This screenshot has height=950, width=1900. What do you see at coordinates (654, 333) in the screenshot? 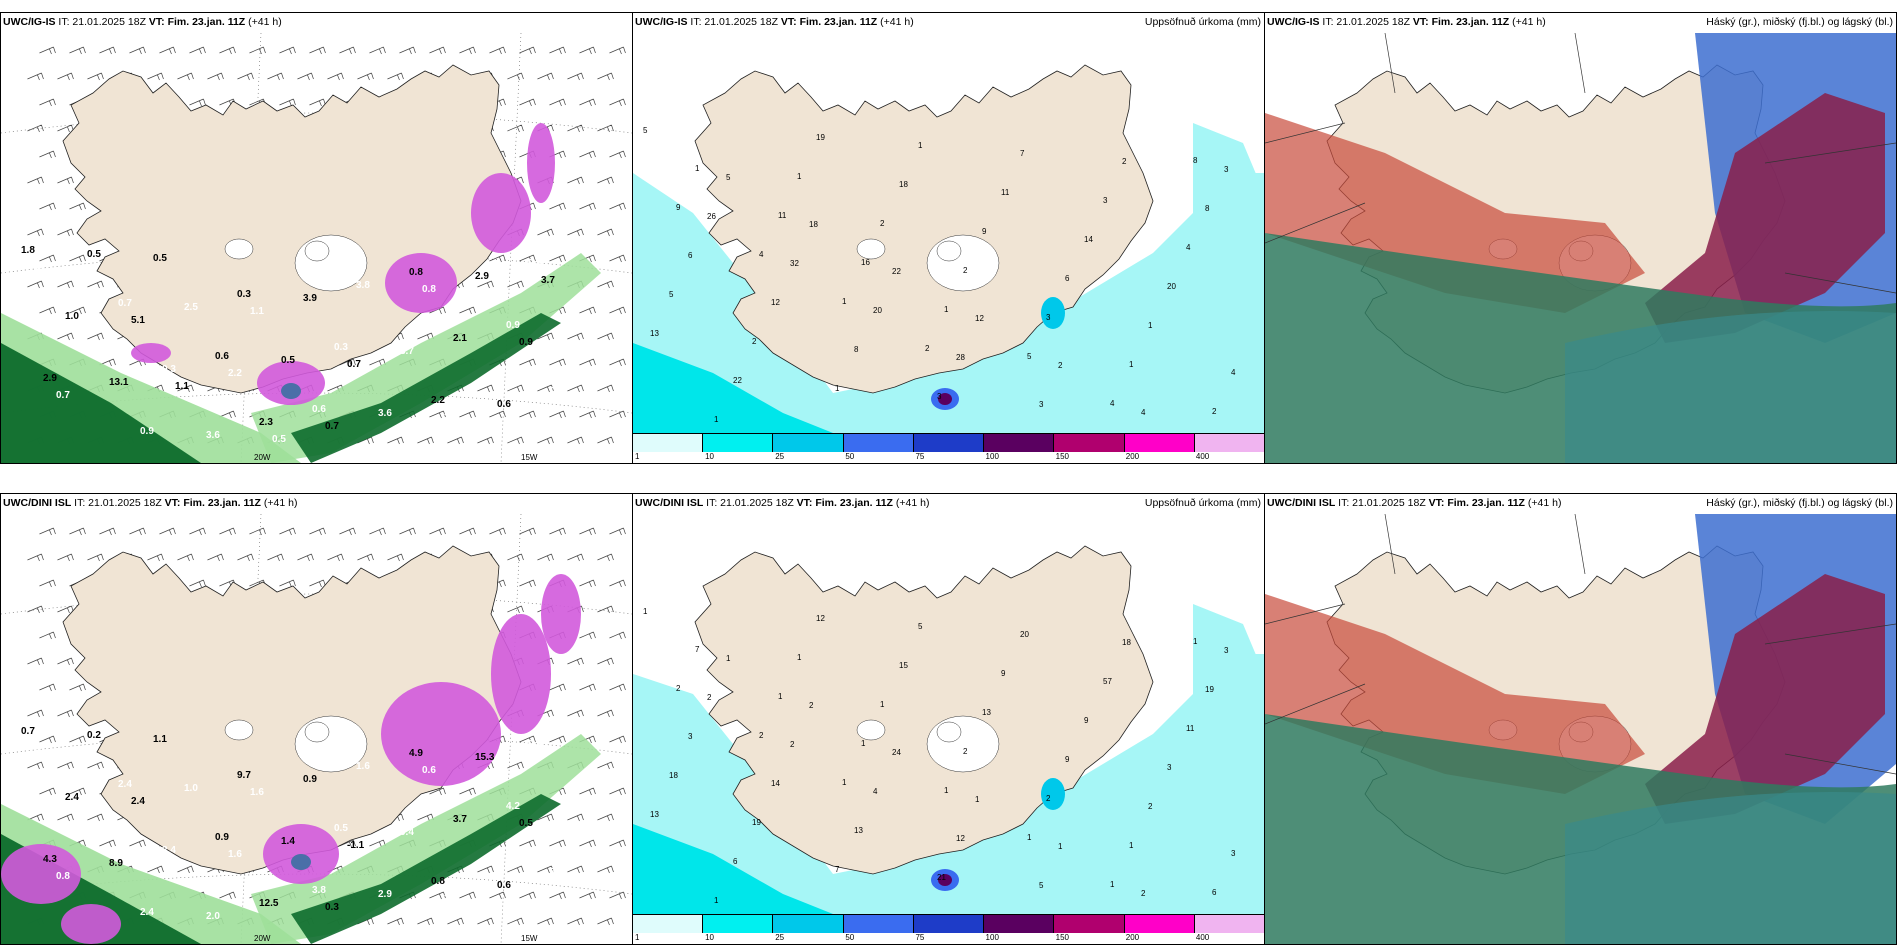
I see `precip-value-label: 13` at bounding box center [654, 333].